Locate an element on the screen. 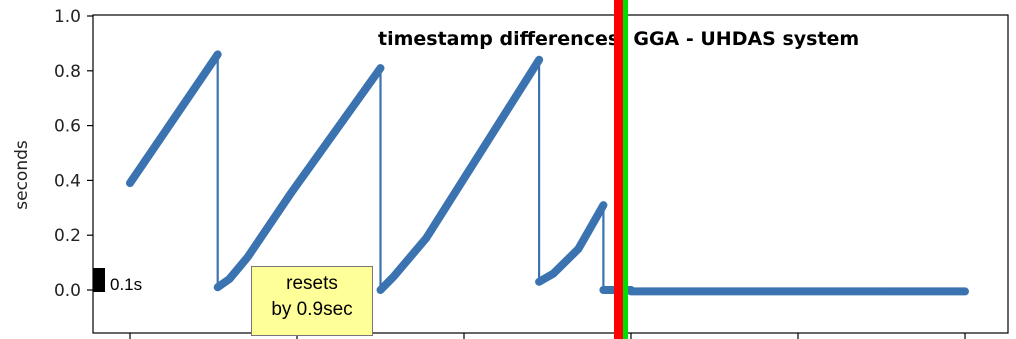 Image resolution: width=1016 pixels, height=339 pixels. reset-callout: resets by 0.9sec is located at coordinates (312, 301).